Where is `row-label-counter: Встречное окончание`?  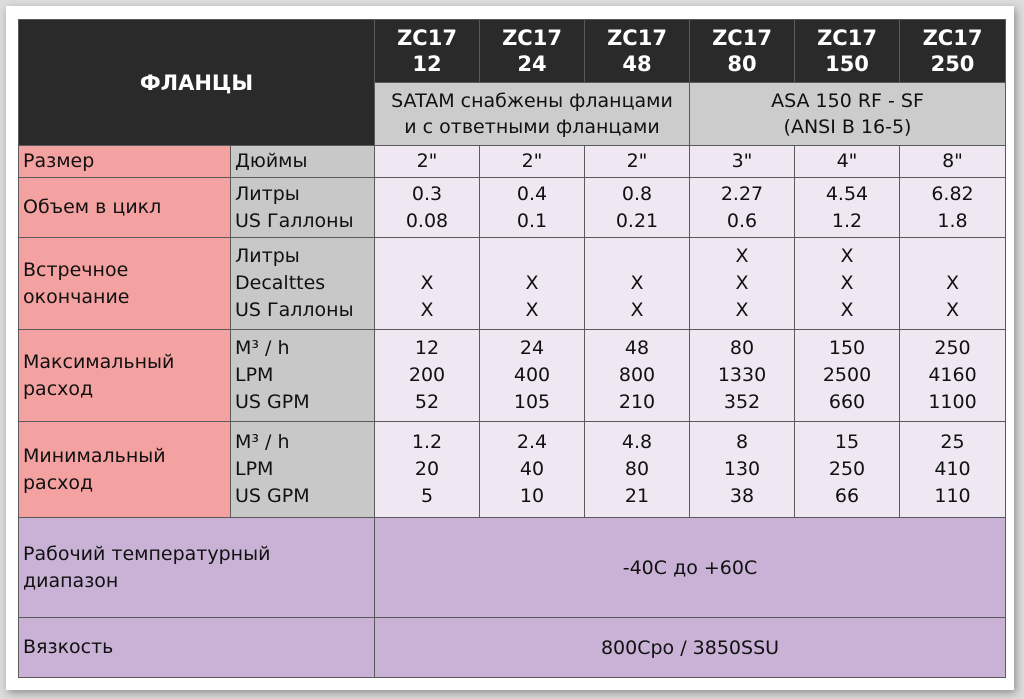 row-label-counter: Встречное окончание is located at coordinates (124, 283).